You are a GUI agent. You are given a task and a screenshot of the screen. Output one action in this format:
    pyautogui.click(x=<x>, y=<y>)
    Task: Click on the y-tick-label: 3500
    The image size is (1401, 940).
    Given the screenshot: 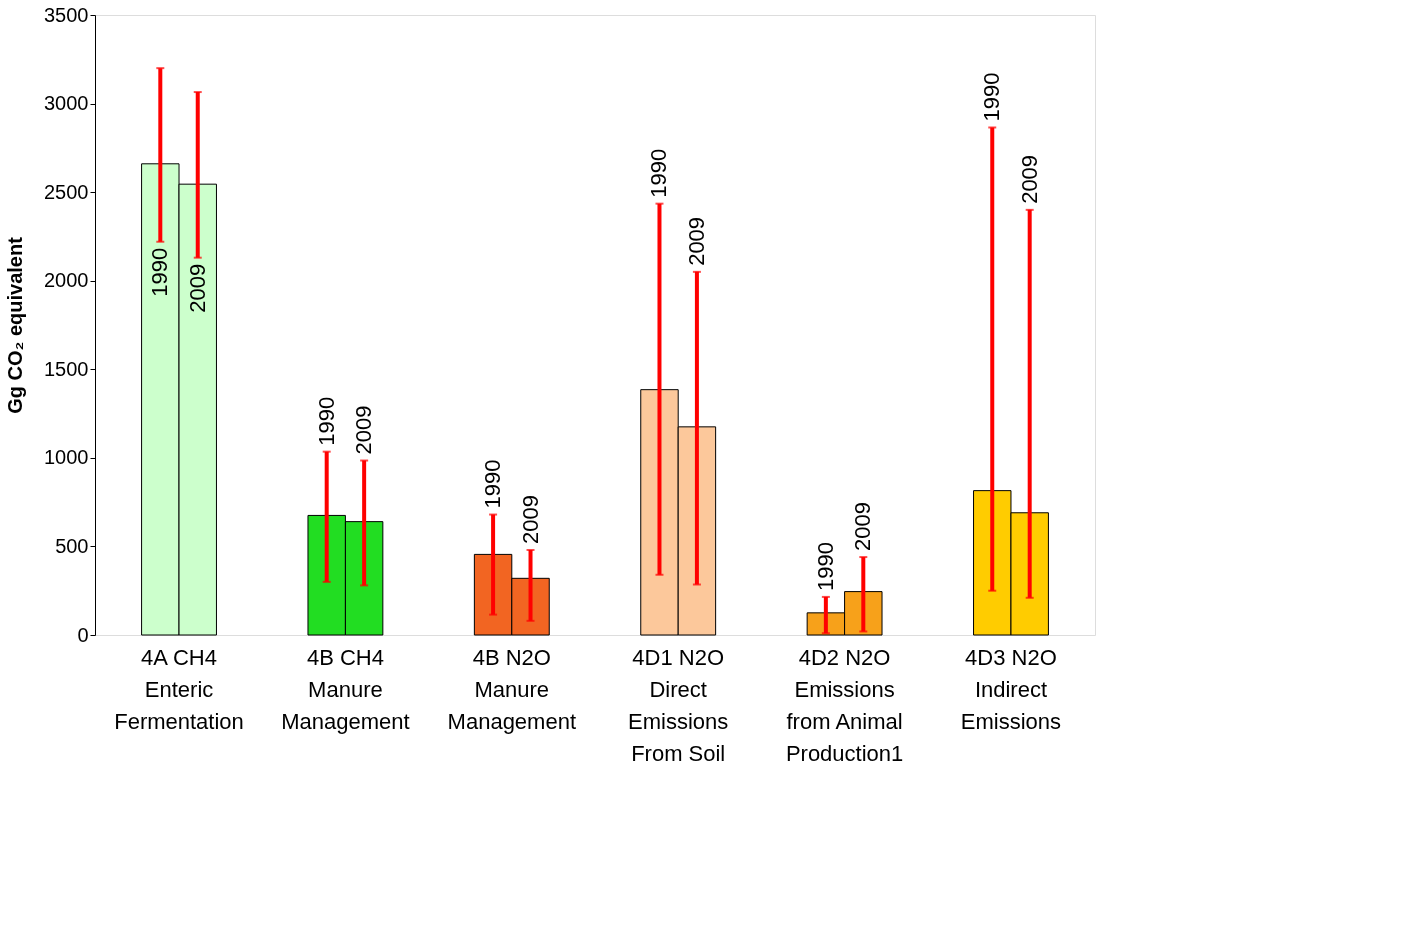 What is the action you would take?
    pyautogui.click(x=66, y=14)
    